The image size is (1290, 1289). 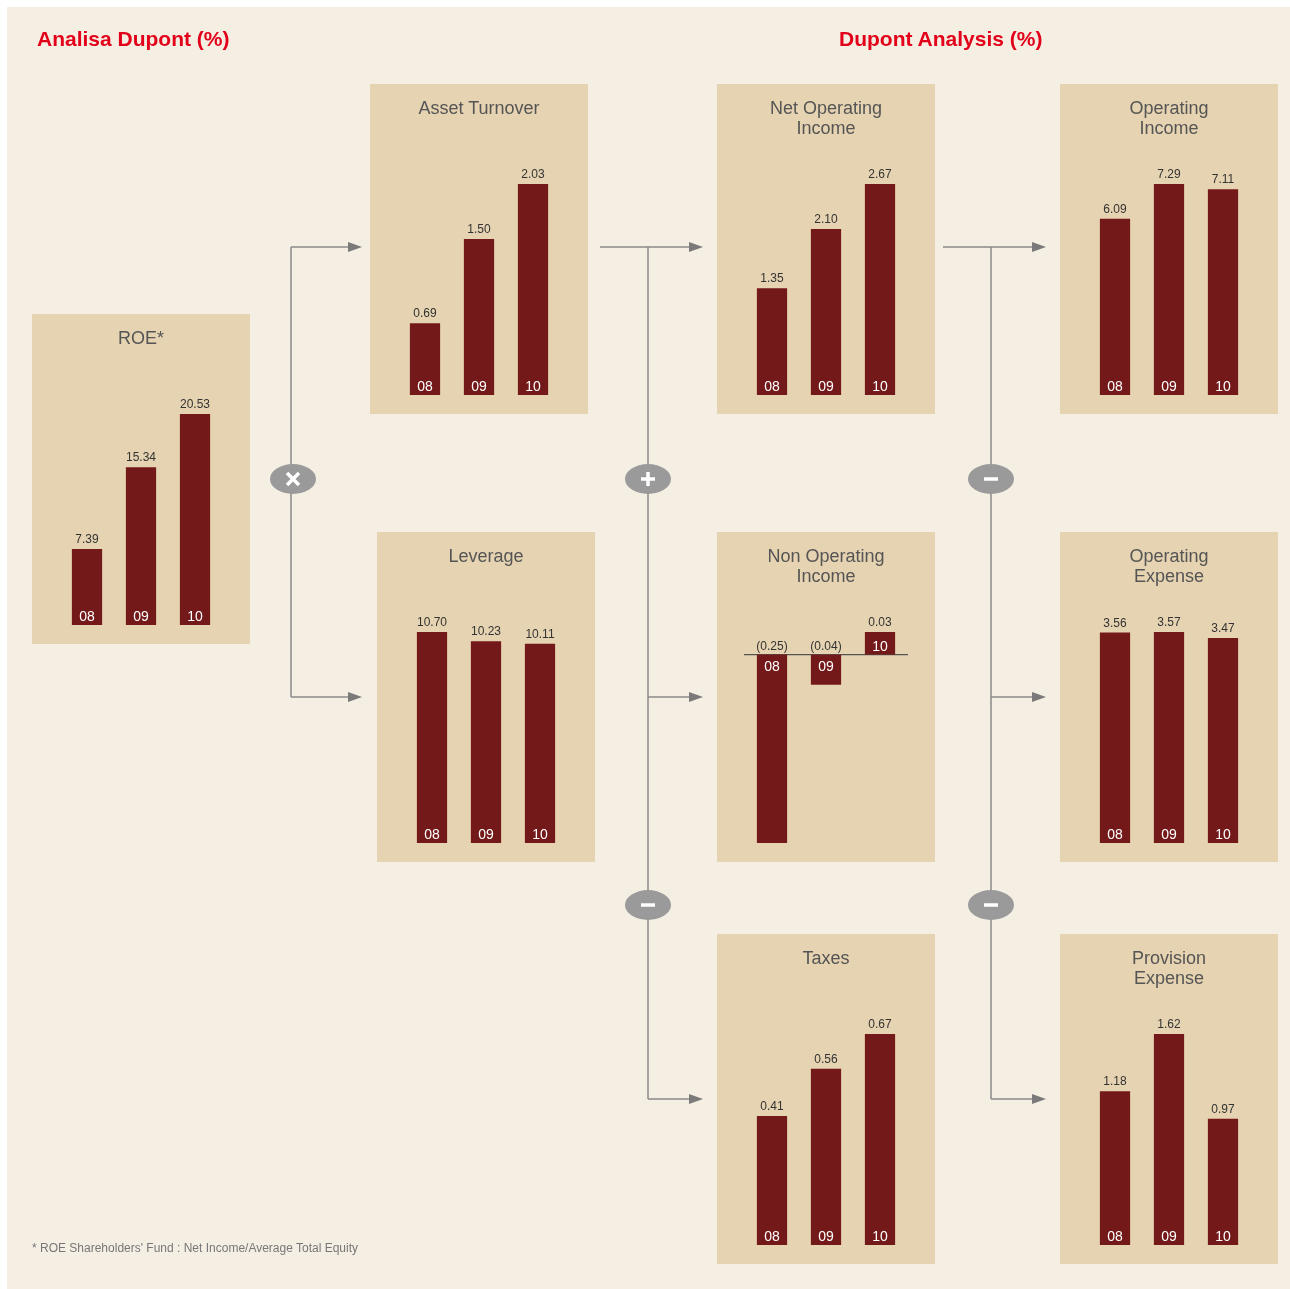 What do you see at coordinates (195, 1248) in the screenshot?
I see `text: * ROE Shareholders' Fund : Net Income/Average Total Equity` at bounding box center [195, 1248].